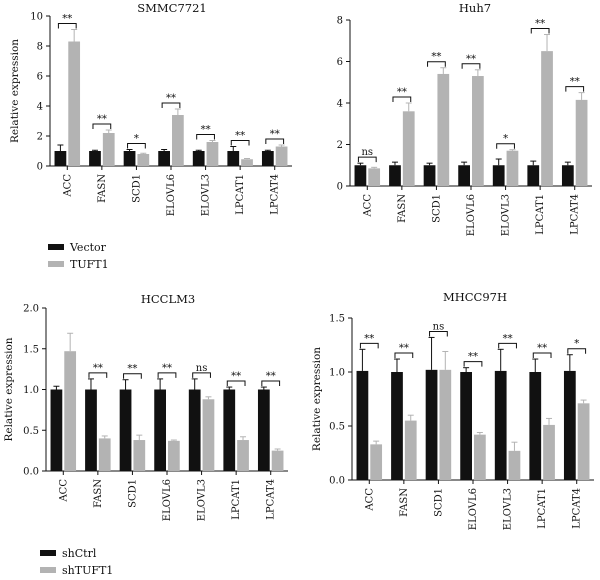  Describe the element at coordinates (89, 264) in the screenshot. I see `legend-label-tuft1: TUFT1` at that location.